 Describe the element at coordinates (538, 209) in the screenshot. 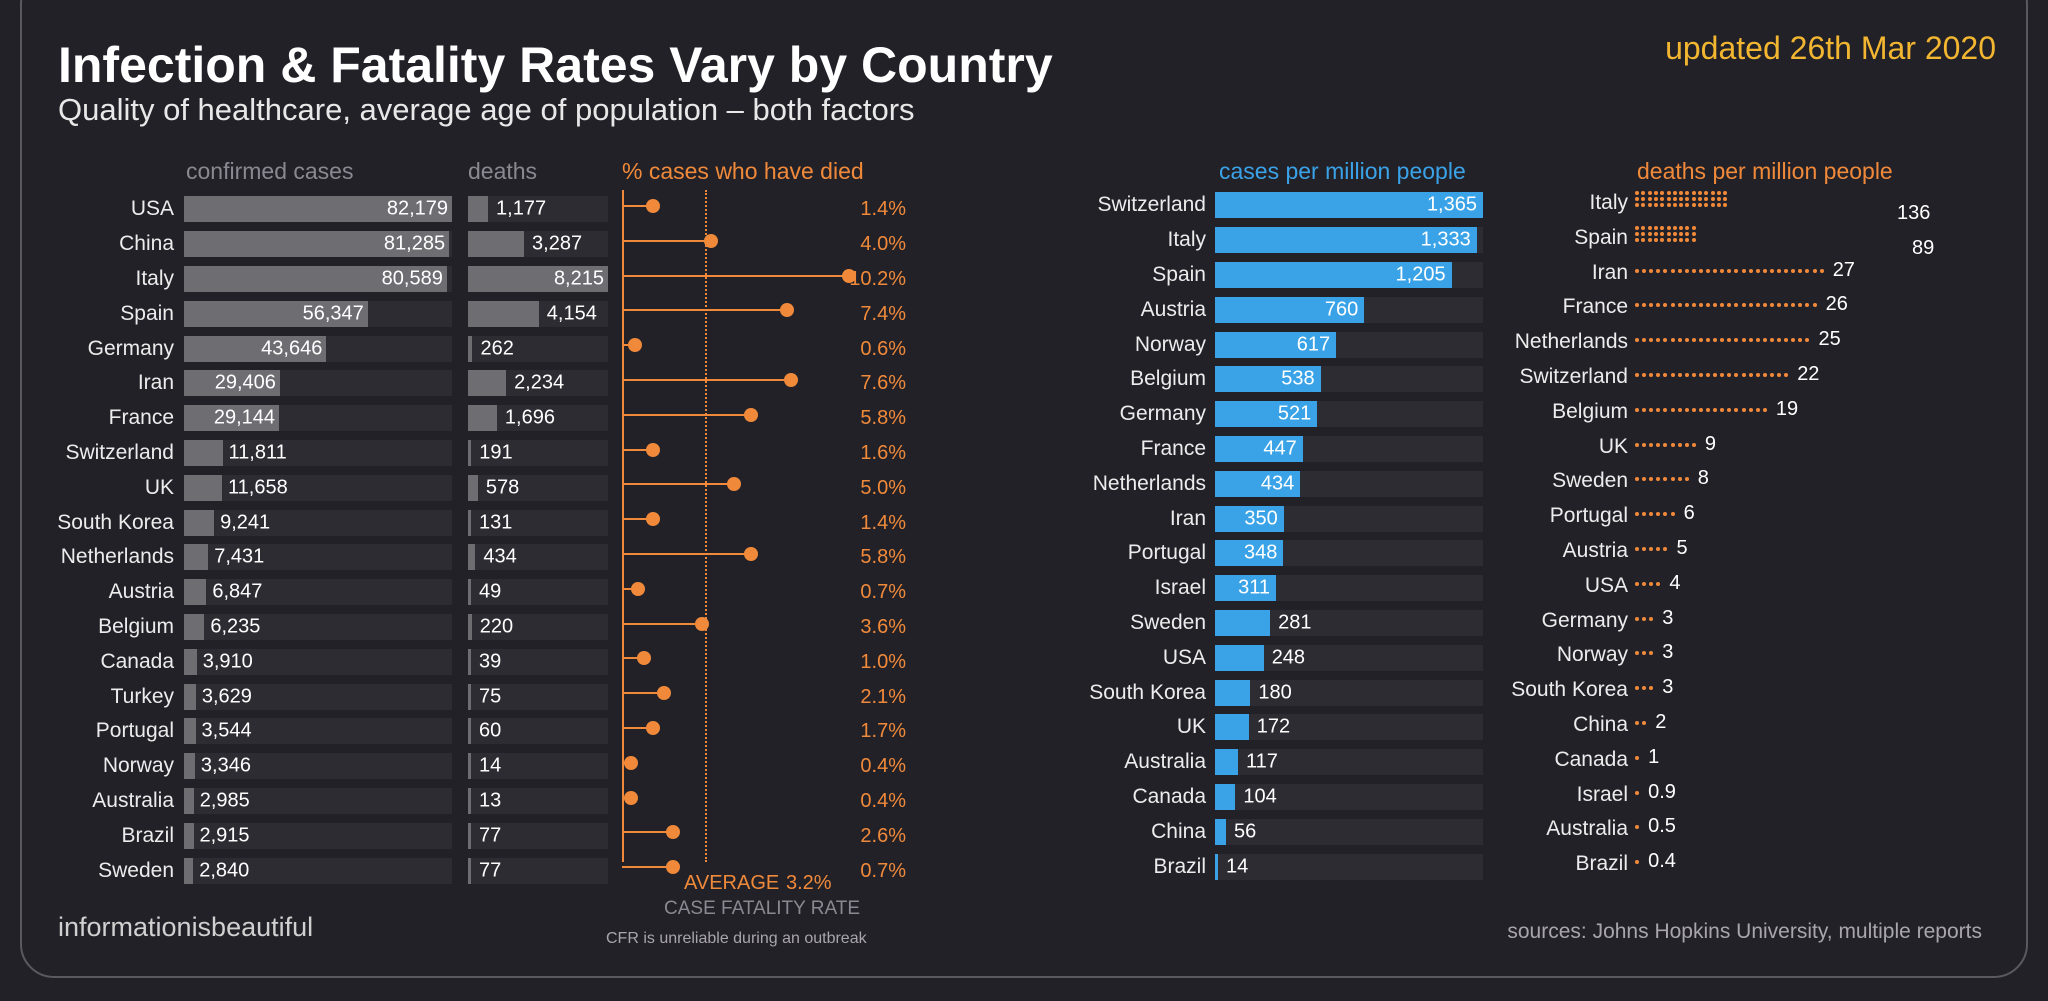

I see `deaths-track: 1,177` at that location.